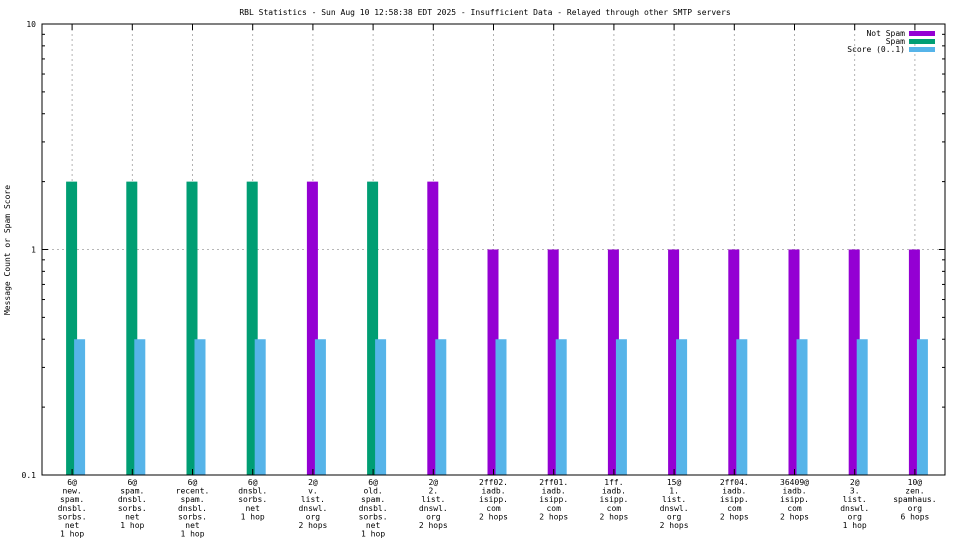 This screenshot has height=540, width=960. I want to click on y-tick-label: 0.1, so click(29, 475).